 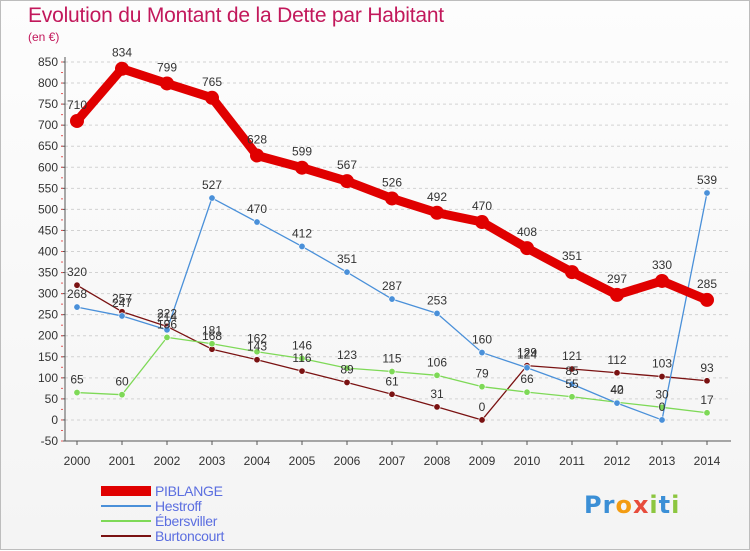 What do you see at coordinates (48, 336) in the screenshot?
I see `y-tick-label: 200` at bounding box center [48, 336].